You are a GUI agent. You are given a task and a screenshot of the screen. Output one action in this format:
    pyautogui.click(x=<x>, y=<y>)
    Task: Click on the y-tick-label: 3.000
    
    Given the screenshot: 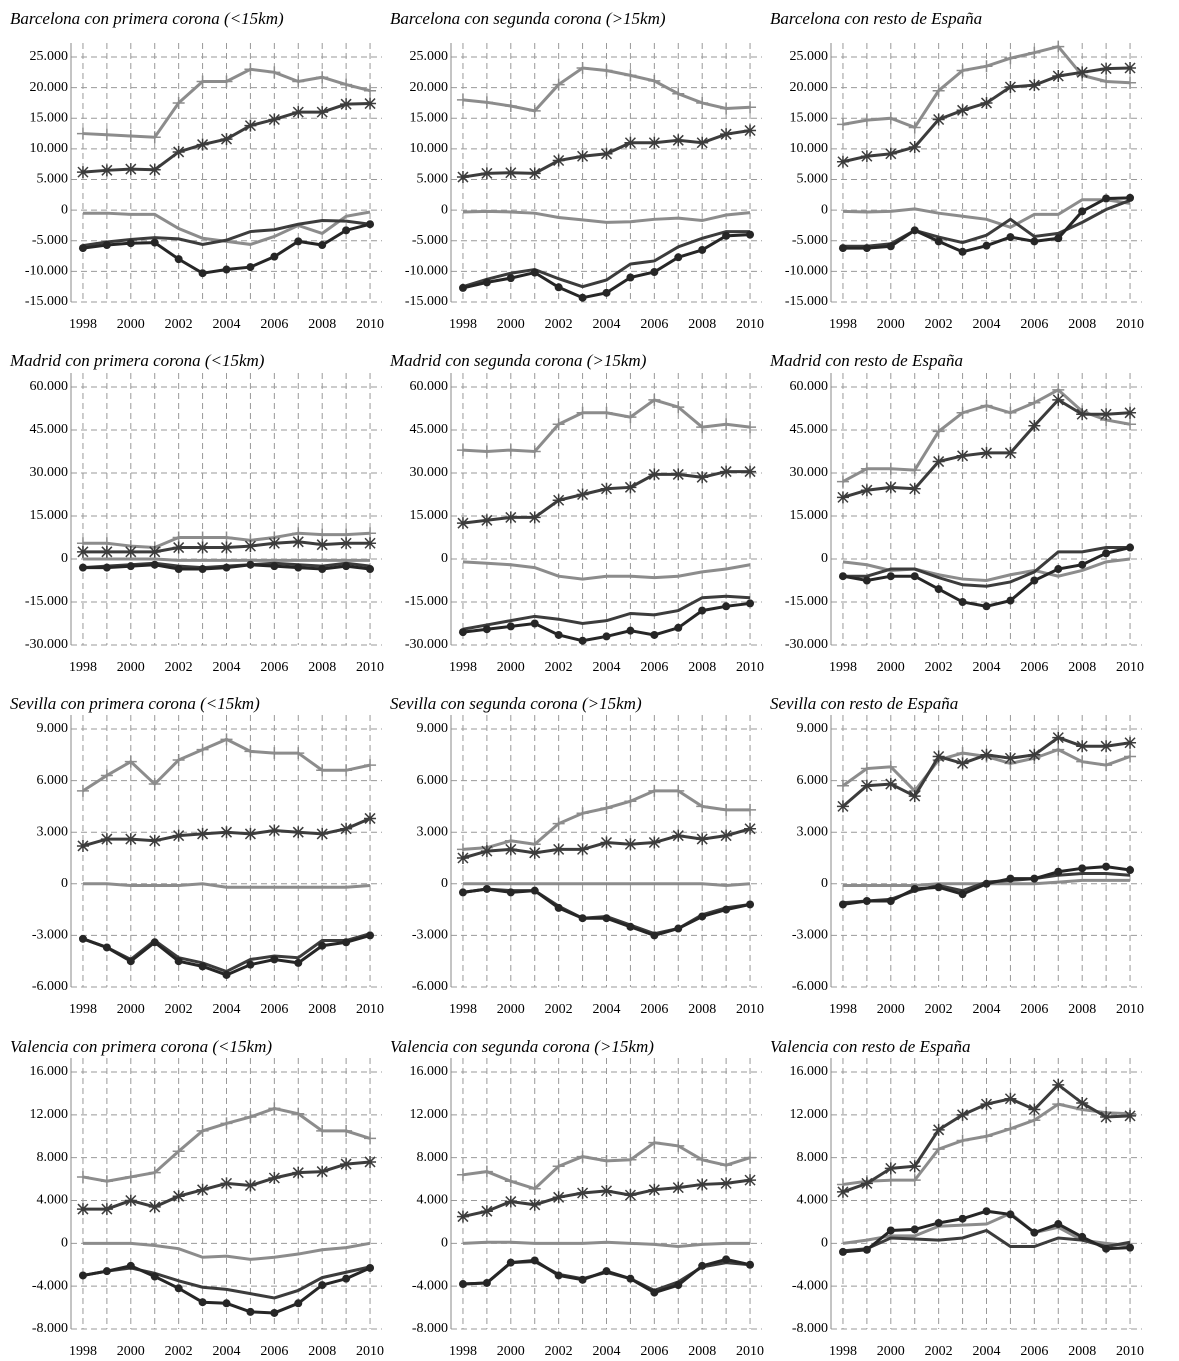 What is the action you would take?
    pyautogui.click(x=53, y=831)
    